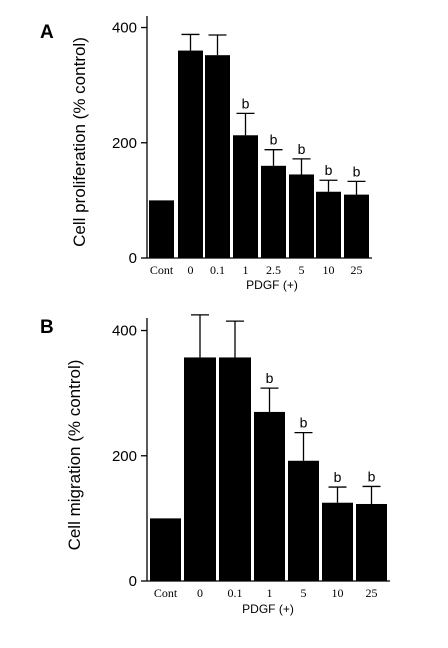 The image size is (448, 648). Describe the element at coordinates (273, 270) in the screenshot. I see `x-tick-label: 2.5` at that location.